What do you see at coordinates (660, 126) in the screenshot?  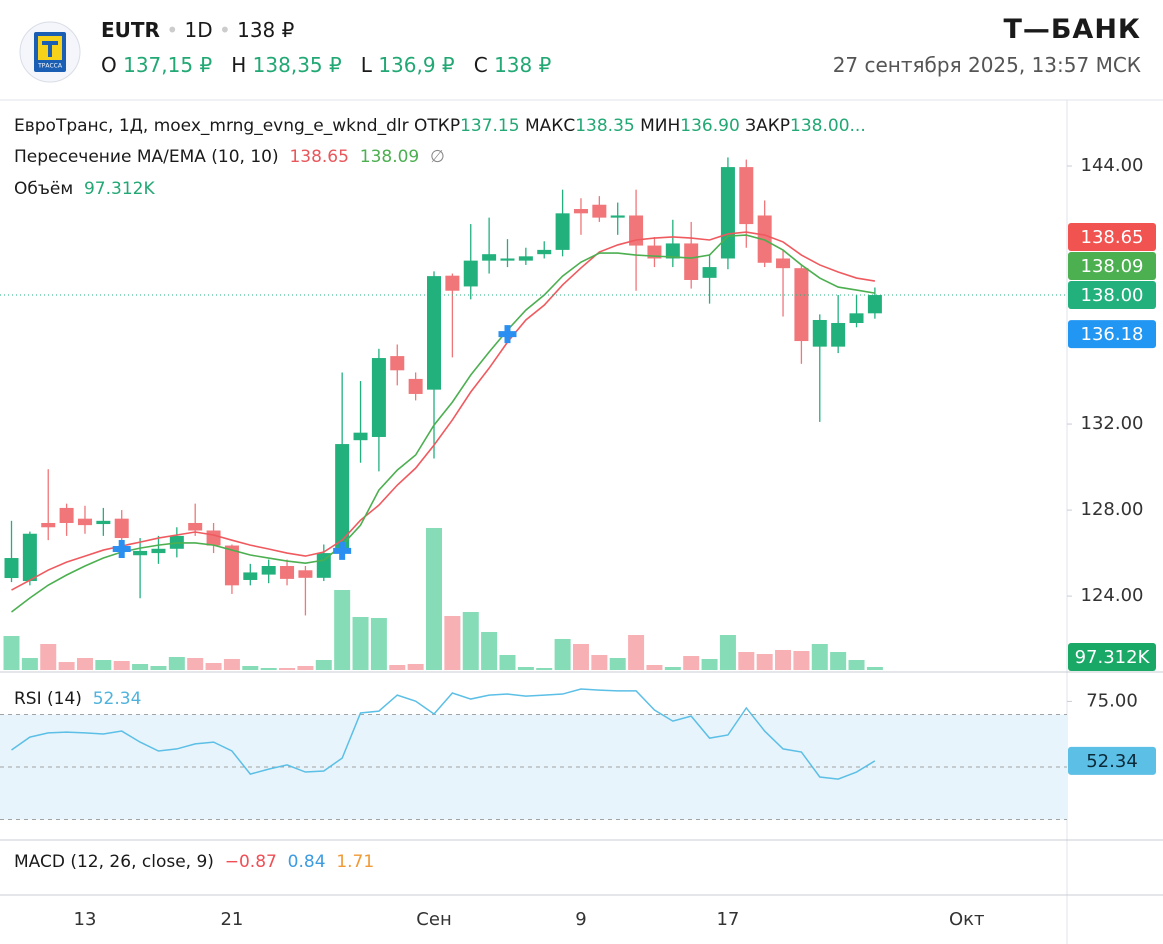 I see `legend-label: МИН` at bounding box center [660, 126].